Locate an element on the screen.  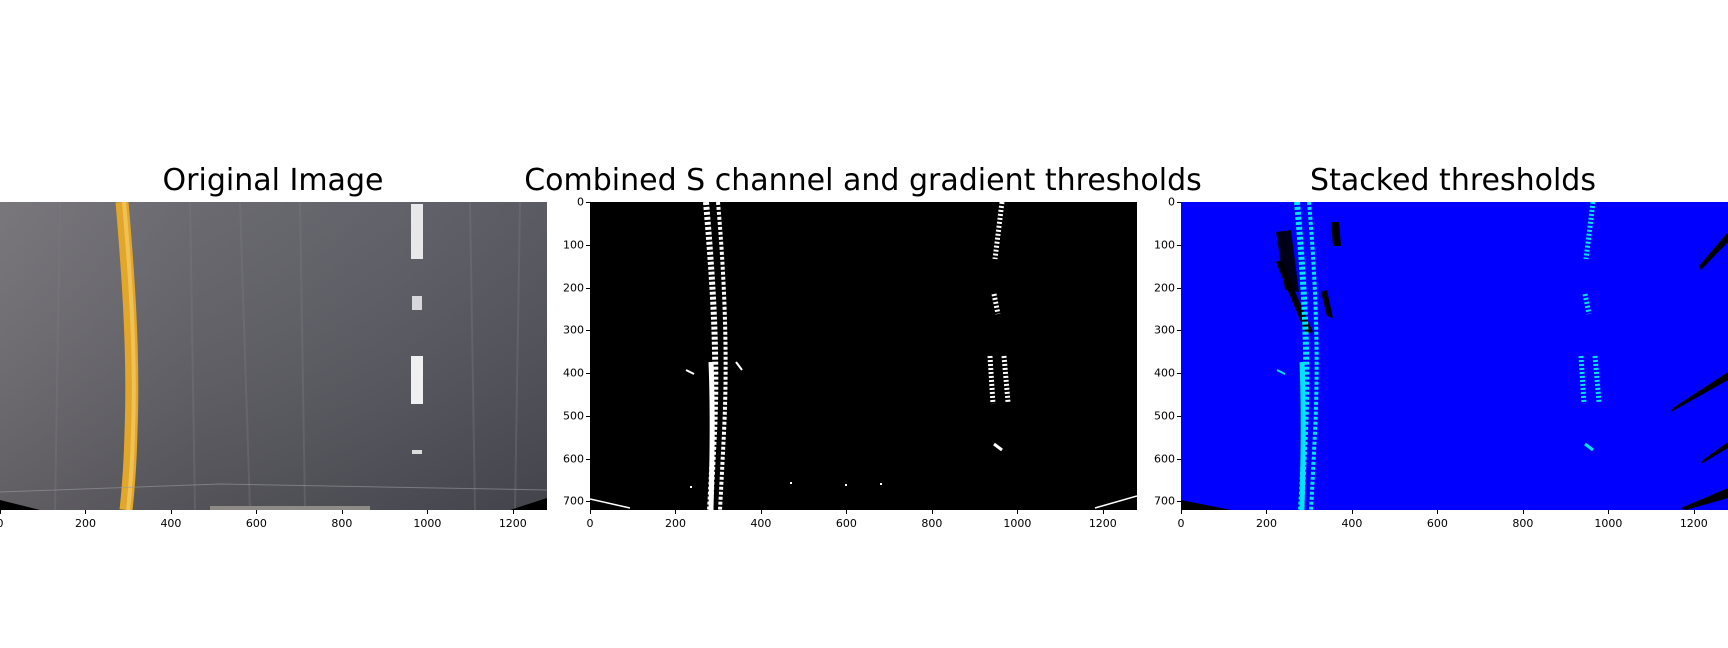
panel-title-stacked: Stacked thresholds is located at coordinates (1453, 180).